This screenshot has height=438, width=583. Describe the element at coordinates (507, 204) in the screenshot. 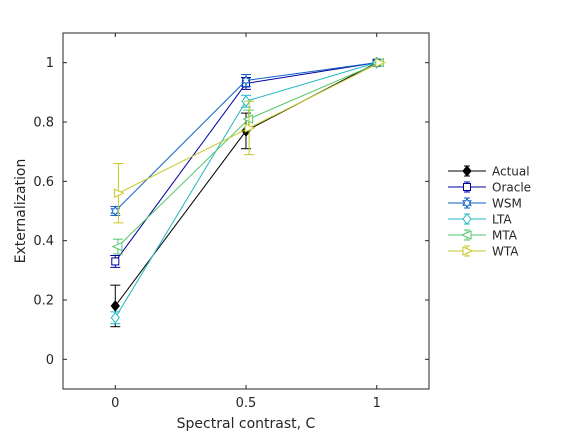

I see `legend-label: WSM` at that location.